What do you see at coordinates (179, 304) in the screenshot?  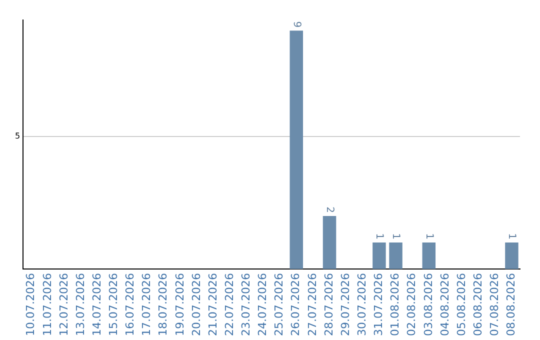 I see `x-tick-label: 19.07.2026` at bounding box center [179, 304].